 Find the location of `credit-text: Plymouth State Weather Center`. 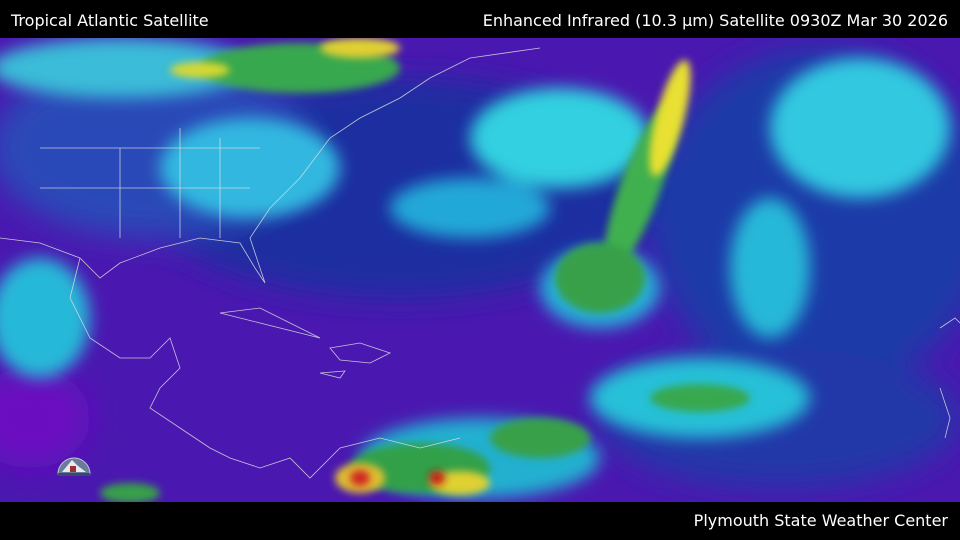

credit-text: Plymouth State Weather Center is located at coordinates (820, 520).